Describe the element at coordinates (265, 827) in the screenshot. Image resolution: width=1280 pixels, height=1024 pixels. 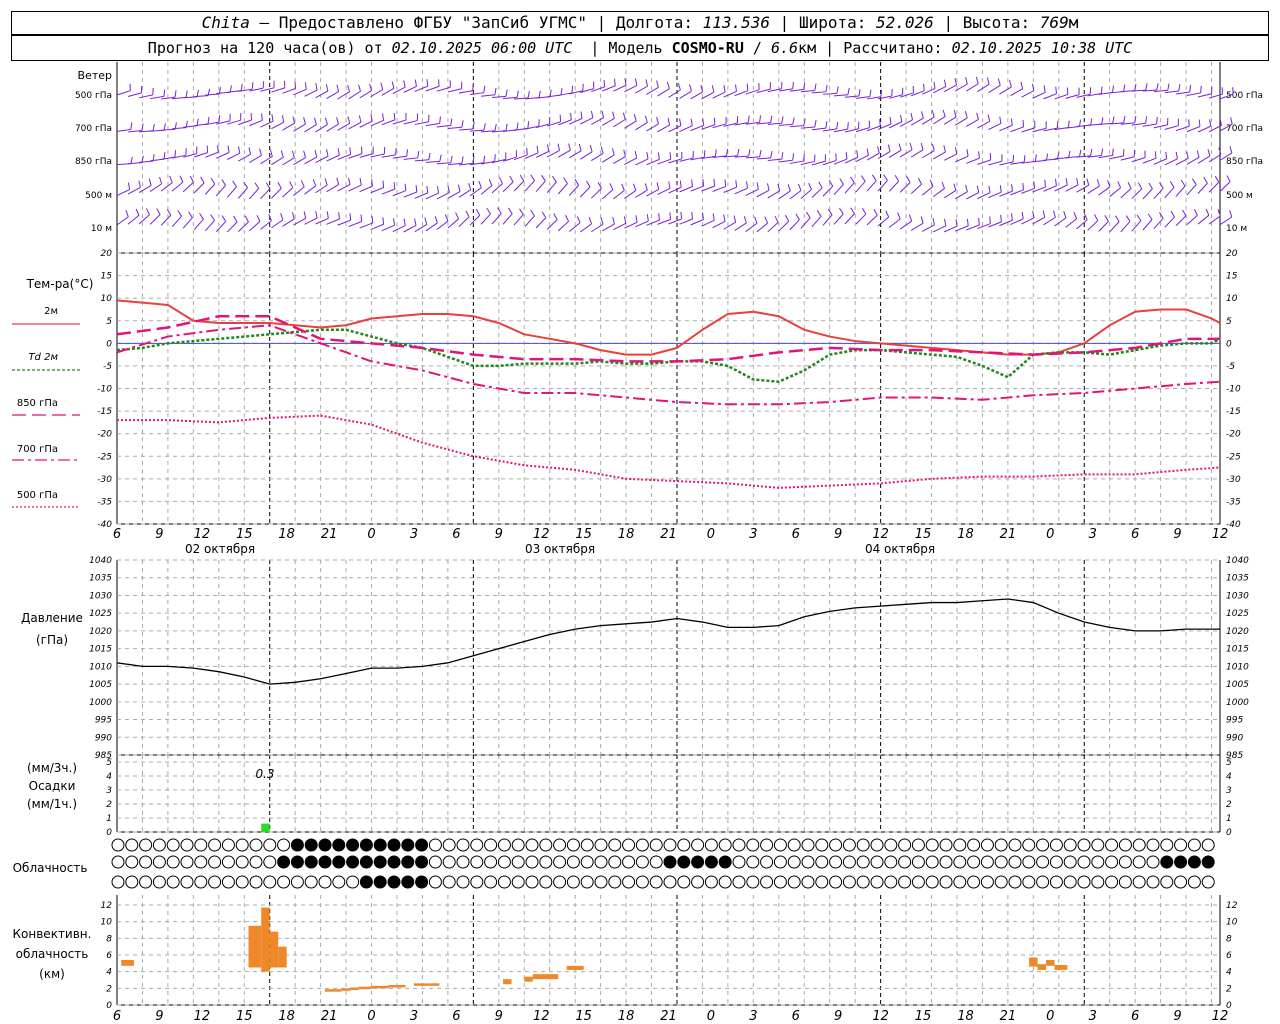
I see `precip-bar` at that location.